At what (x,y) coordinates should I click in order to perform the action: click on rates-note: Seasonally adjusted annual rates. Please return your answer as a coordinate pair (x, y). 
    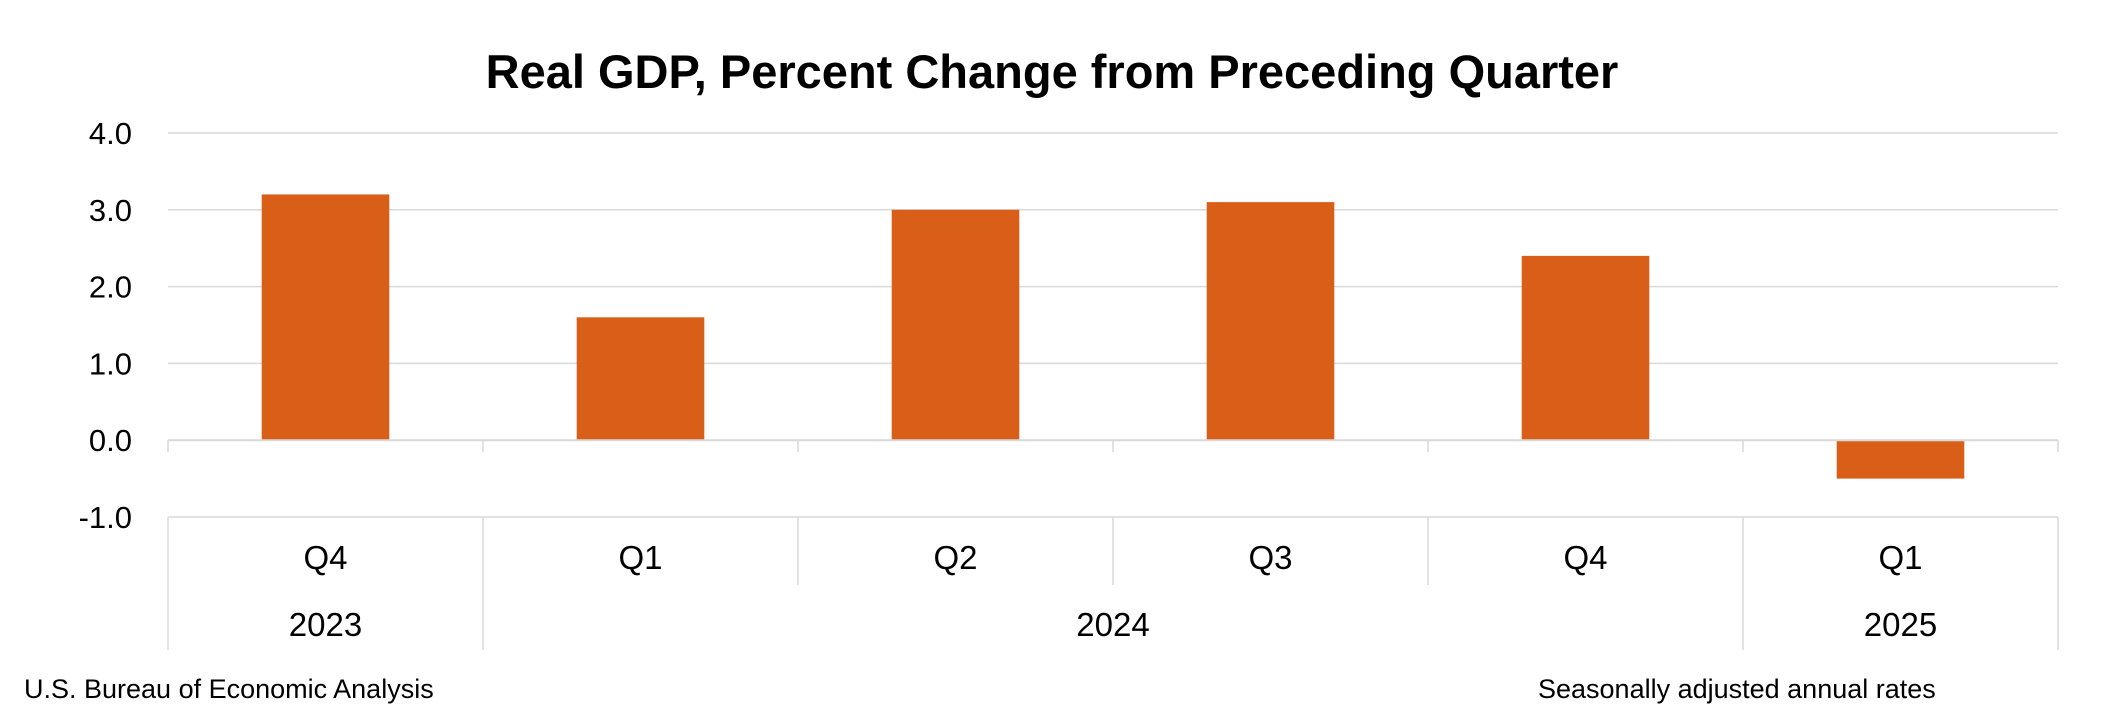
    Looking at the image, I should click on (1737, 689).